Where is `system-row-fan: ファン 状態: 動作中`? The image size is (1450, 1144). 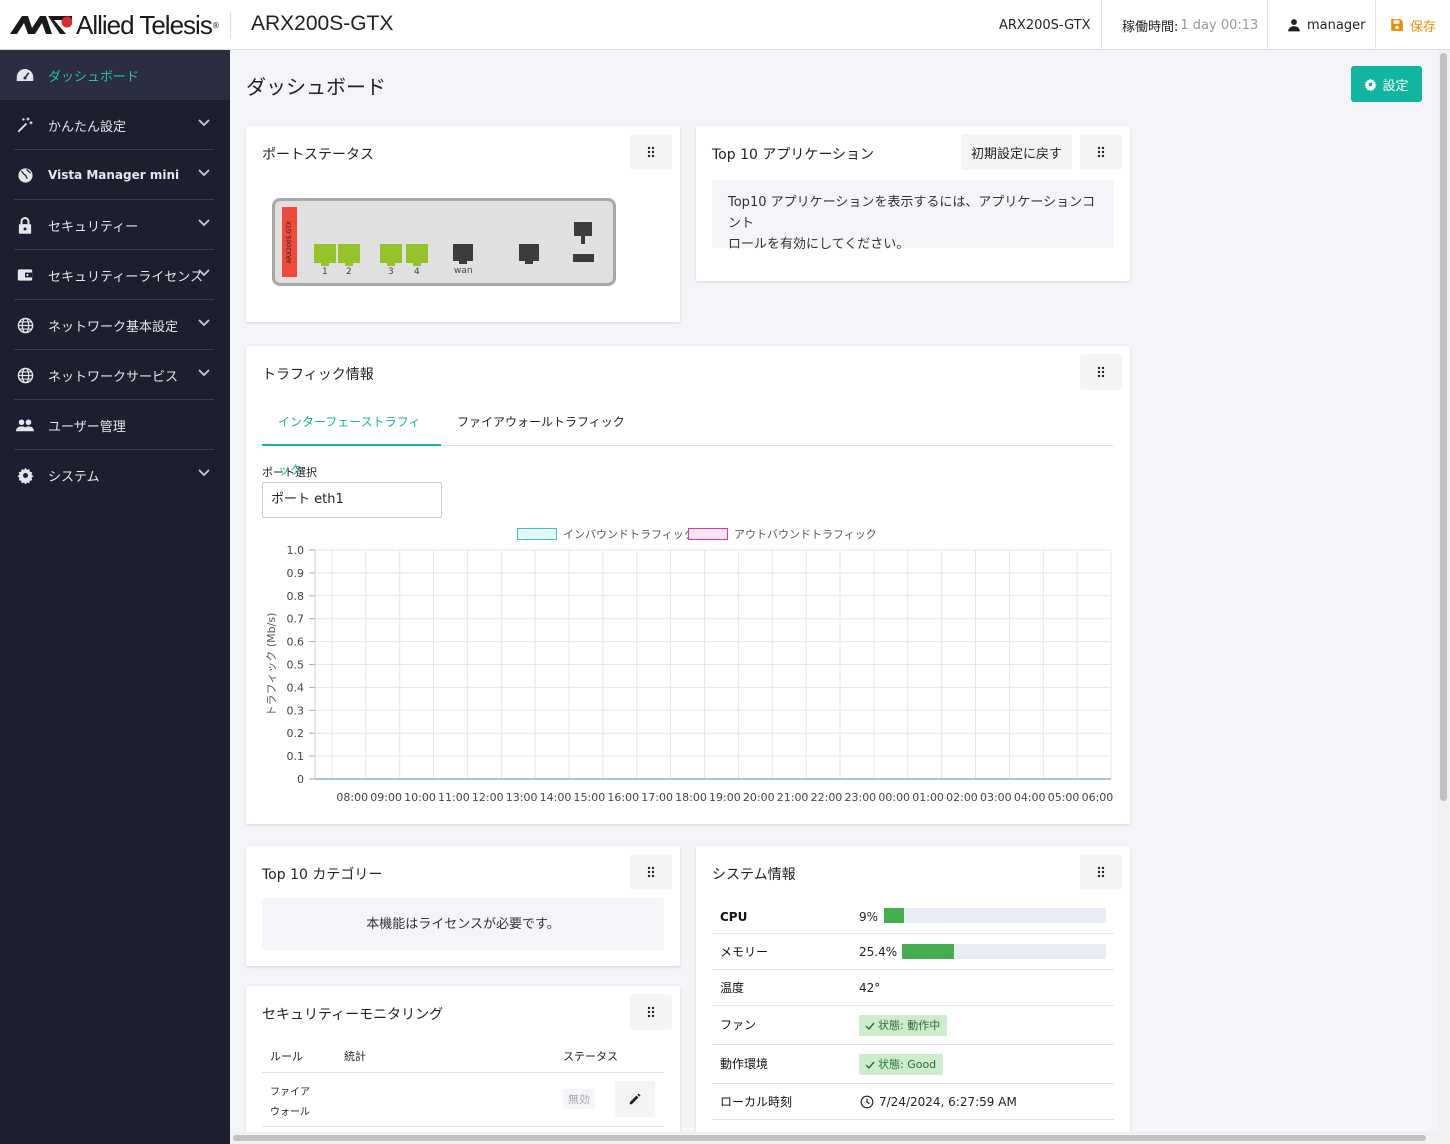
system-row-fan: ファン 状態: 動作中 is located at coordinates (913, 1025).